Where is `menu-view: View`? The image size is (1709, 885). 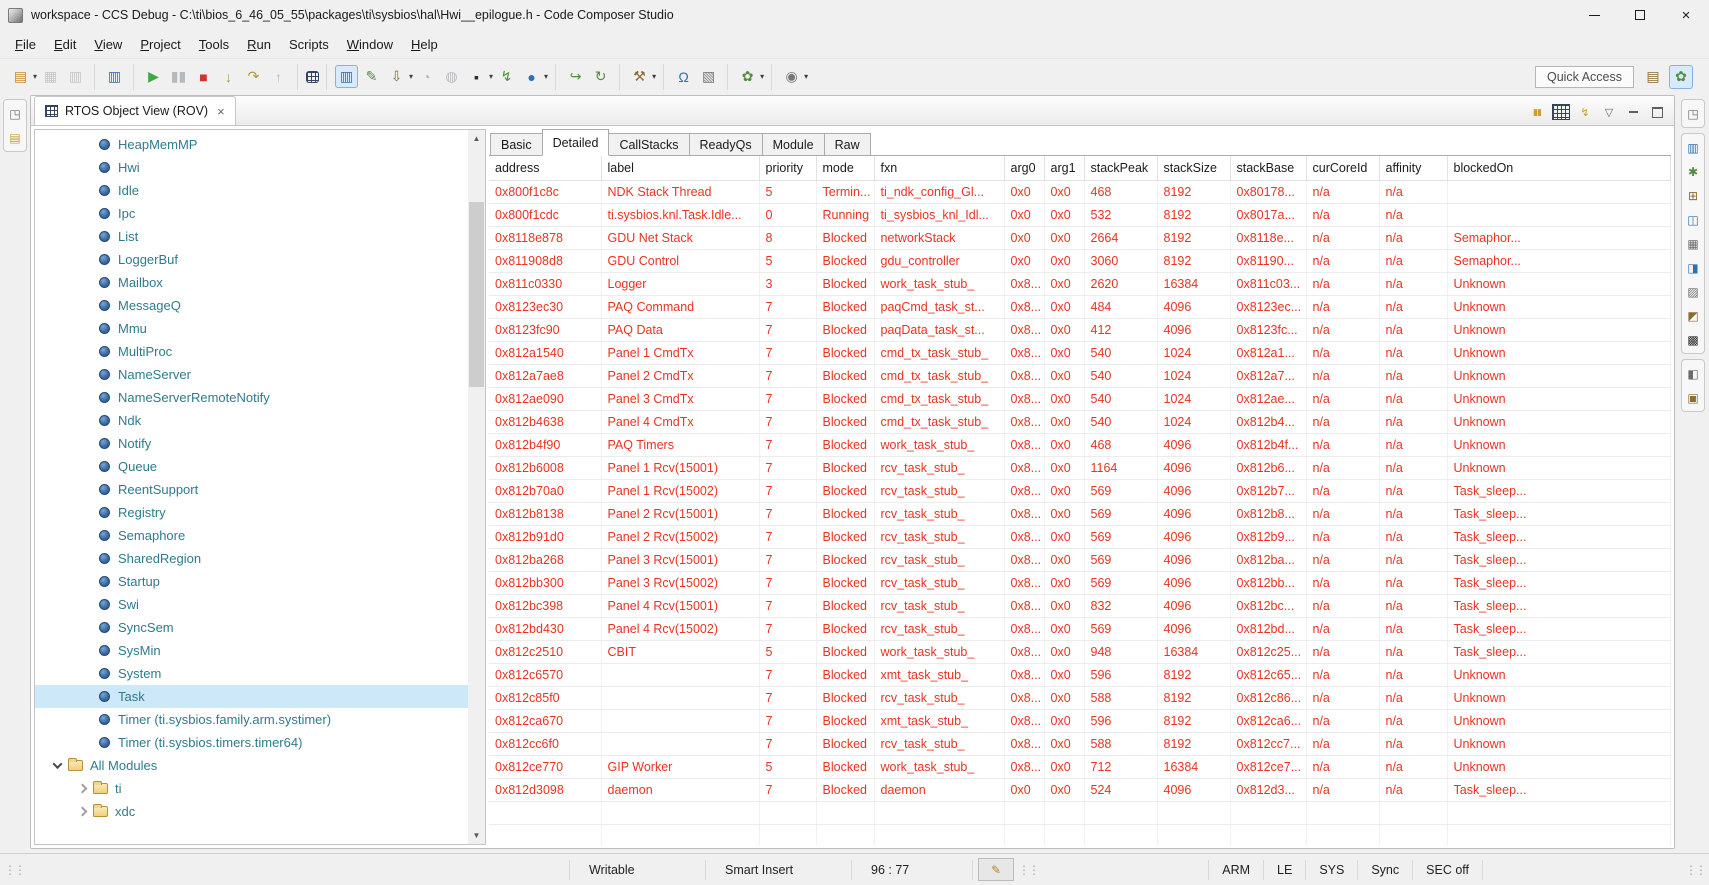
menu-view: View is located at coordinates (108, 44).